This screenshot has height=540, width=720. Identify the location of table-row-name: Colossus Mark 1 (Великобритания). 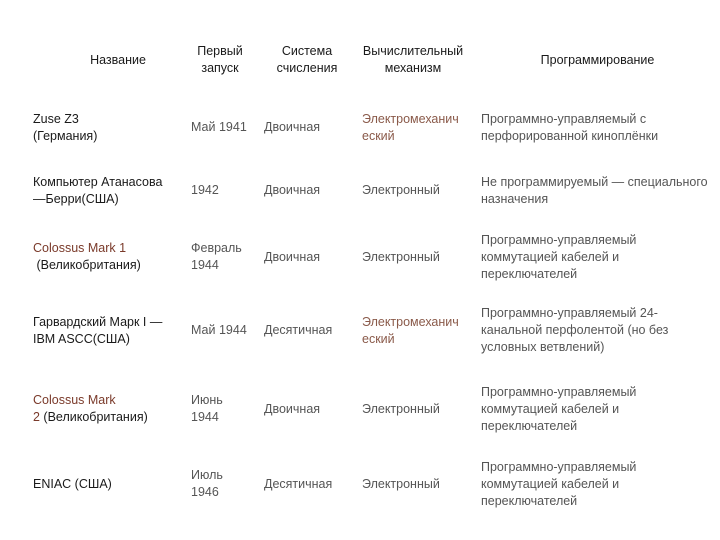
(108, 257).